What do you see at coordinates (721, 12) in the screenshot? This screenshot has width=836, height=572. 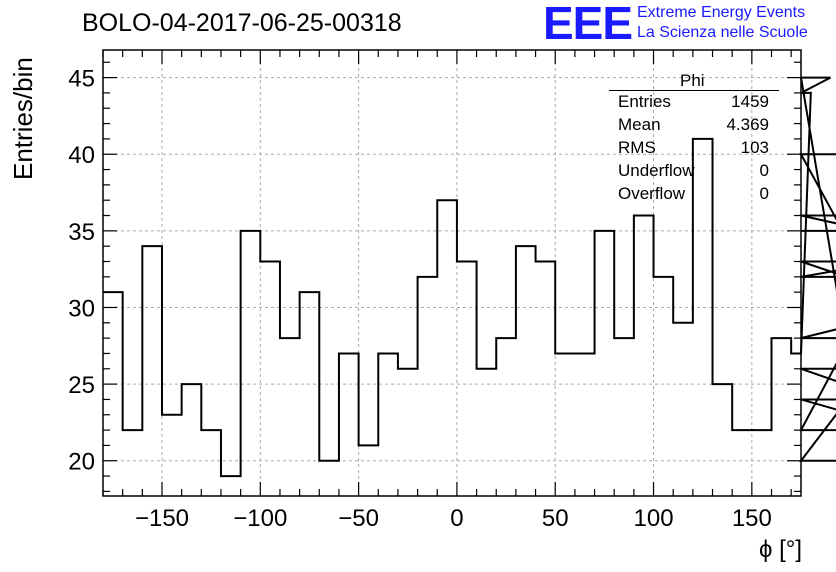 I see `logo-text-line1: Extreme Energy Events` at bounding box center [721, 12].